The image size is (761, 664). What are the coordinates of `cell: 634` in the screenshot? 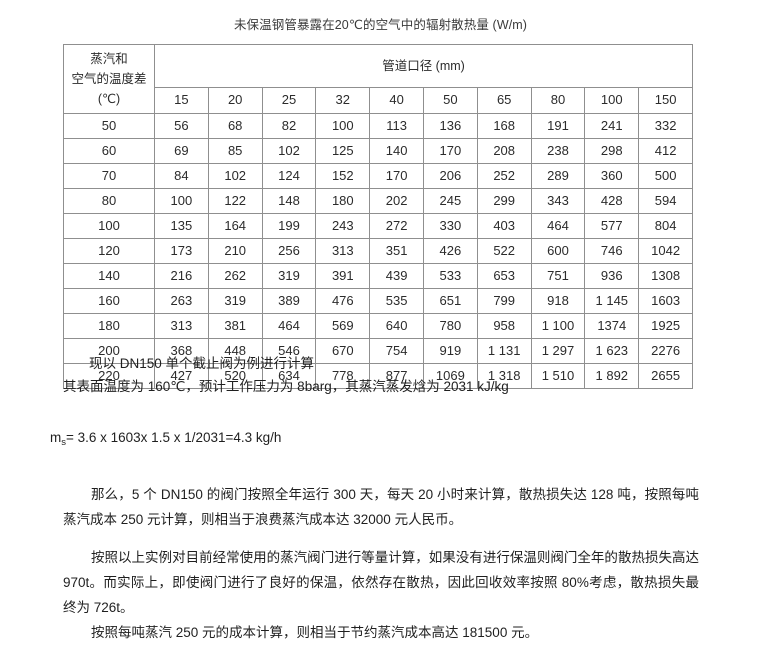 It's located at (289, 376).